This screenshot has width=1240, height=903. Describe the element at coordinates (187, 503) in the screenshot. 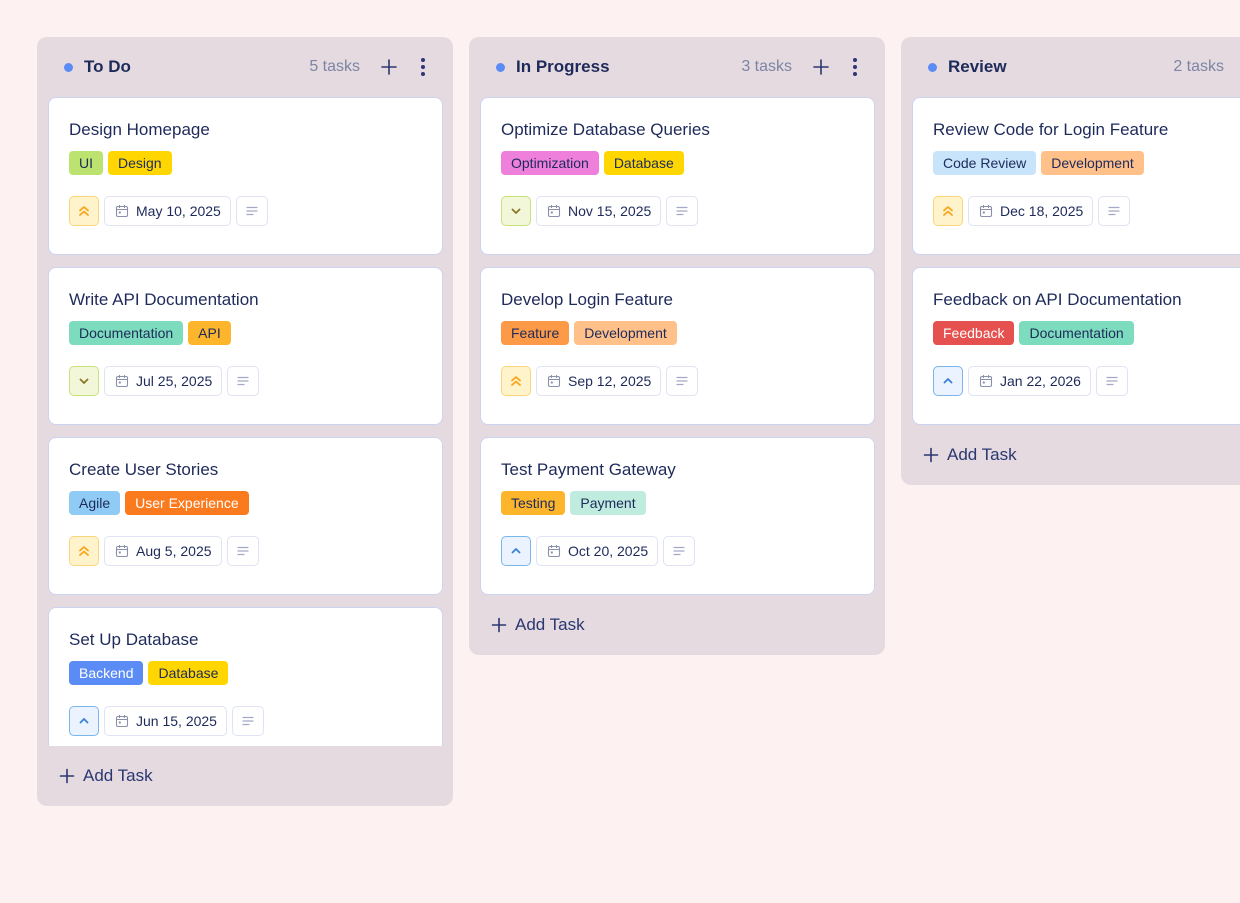

I see `tag-badge: User Experience` at that location.